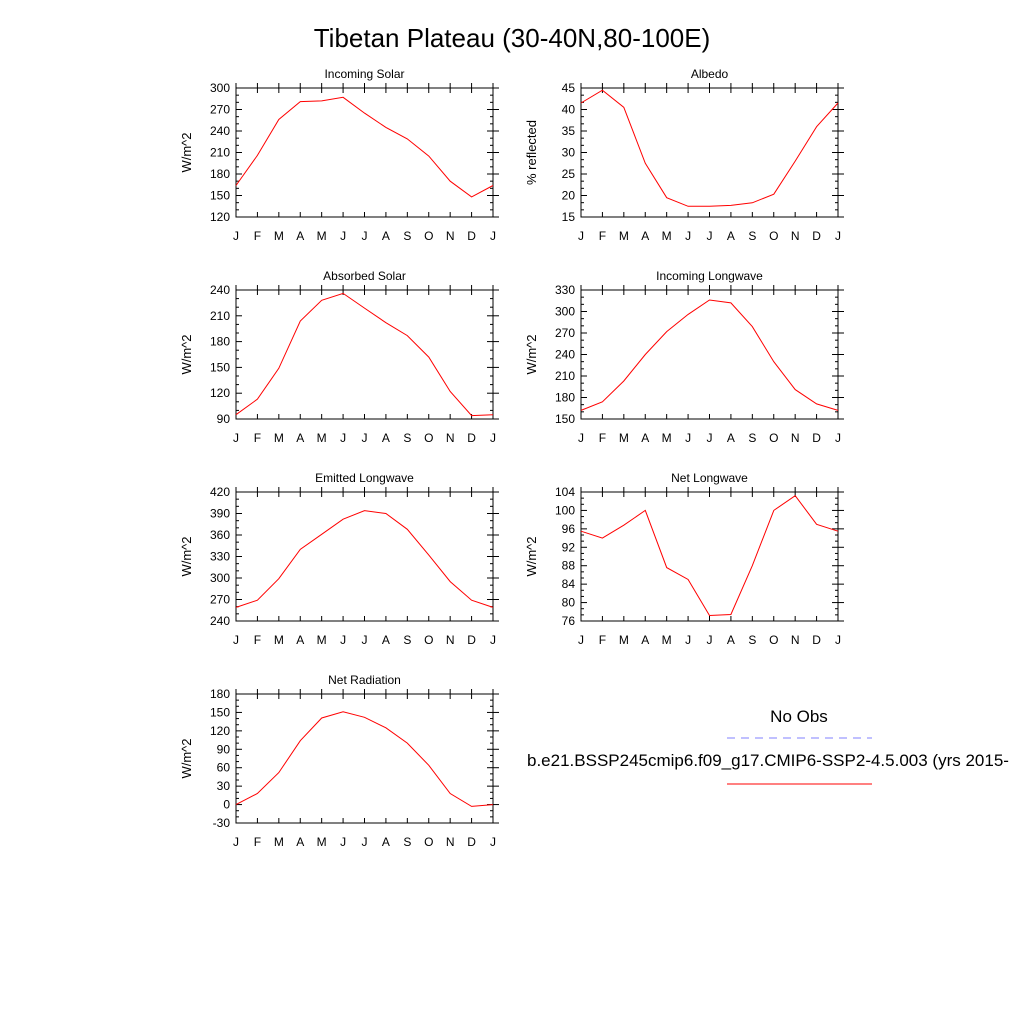  I want to click on y-tick-label: -30, so click(222, 823).